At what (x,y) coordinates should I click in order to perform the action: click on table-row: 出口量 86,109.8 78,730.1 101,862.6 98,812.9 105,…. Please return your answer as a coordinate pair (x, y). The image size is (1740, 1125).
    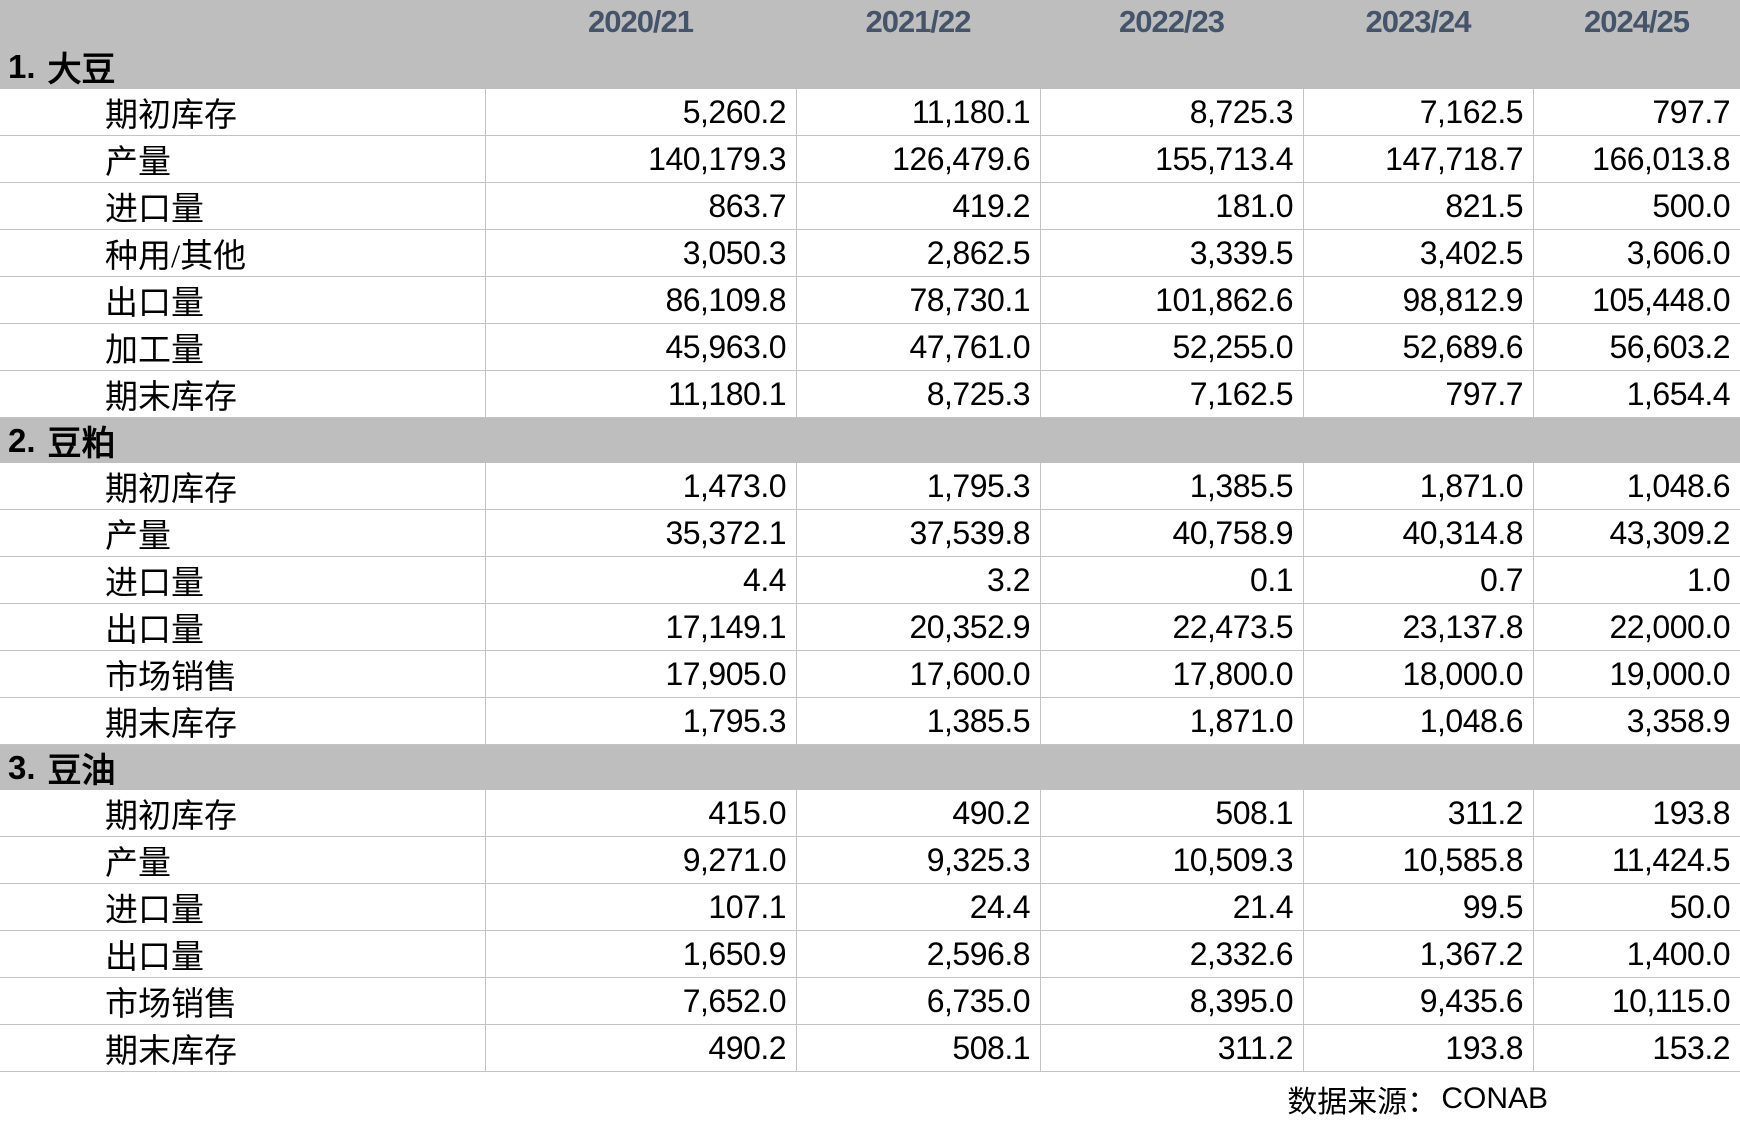
    Looking at the image, I should click on (870, 300).